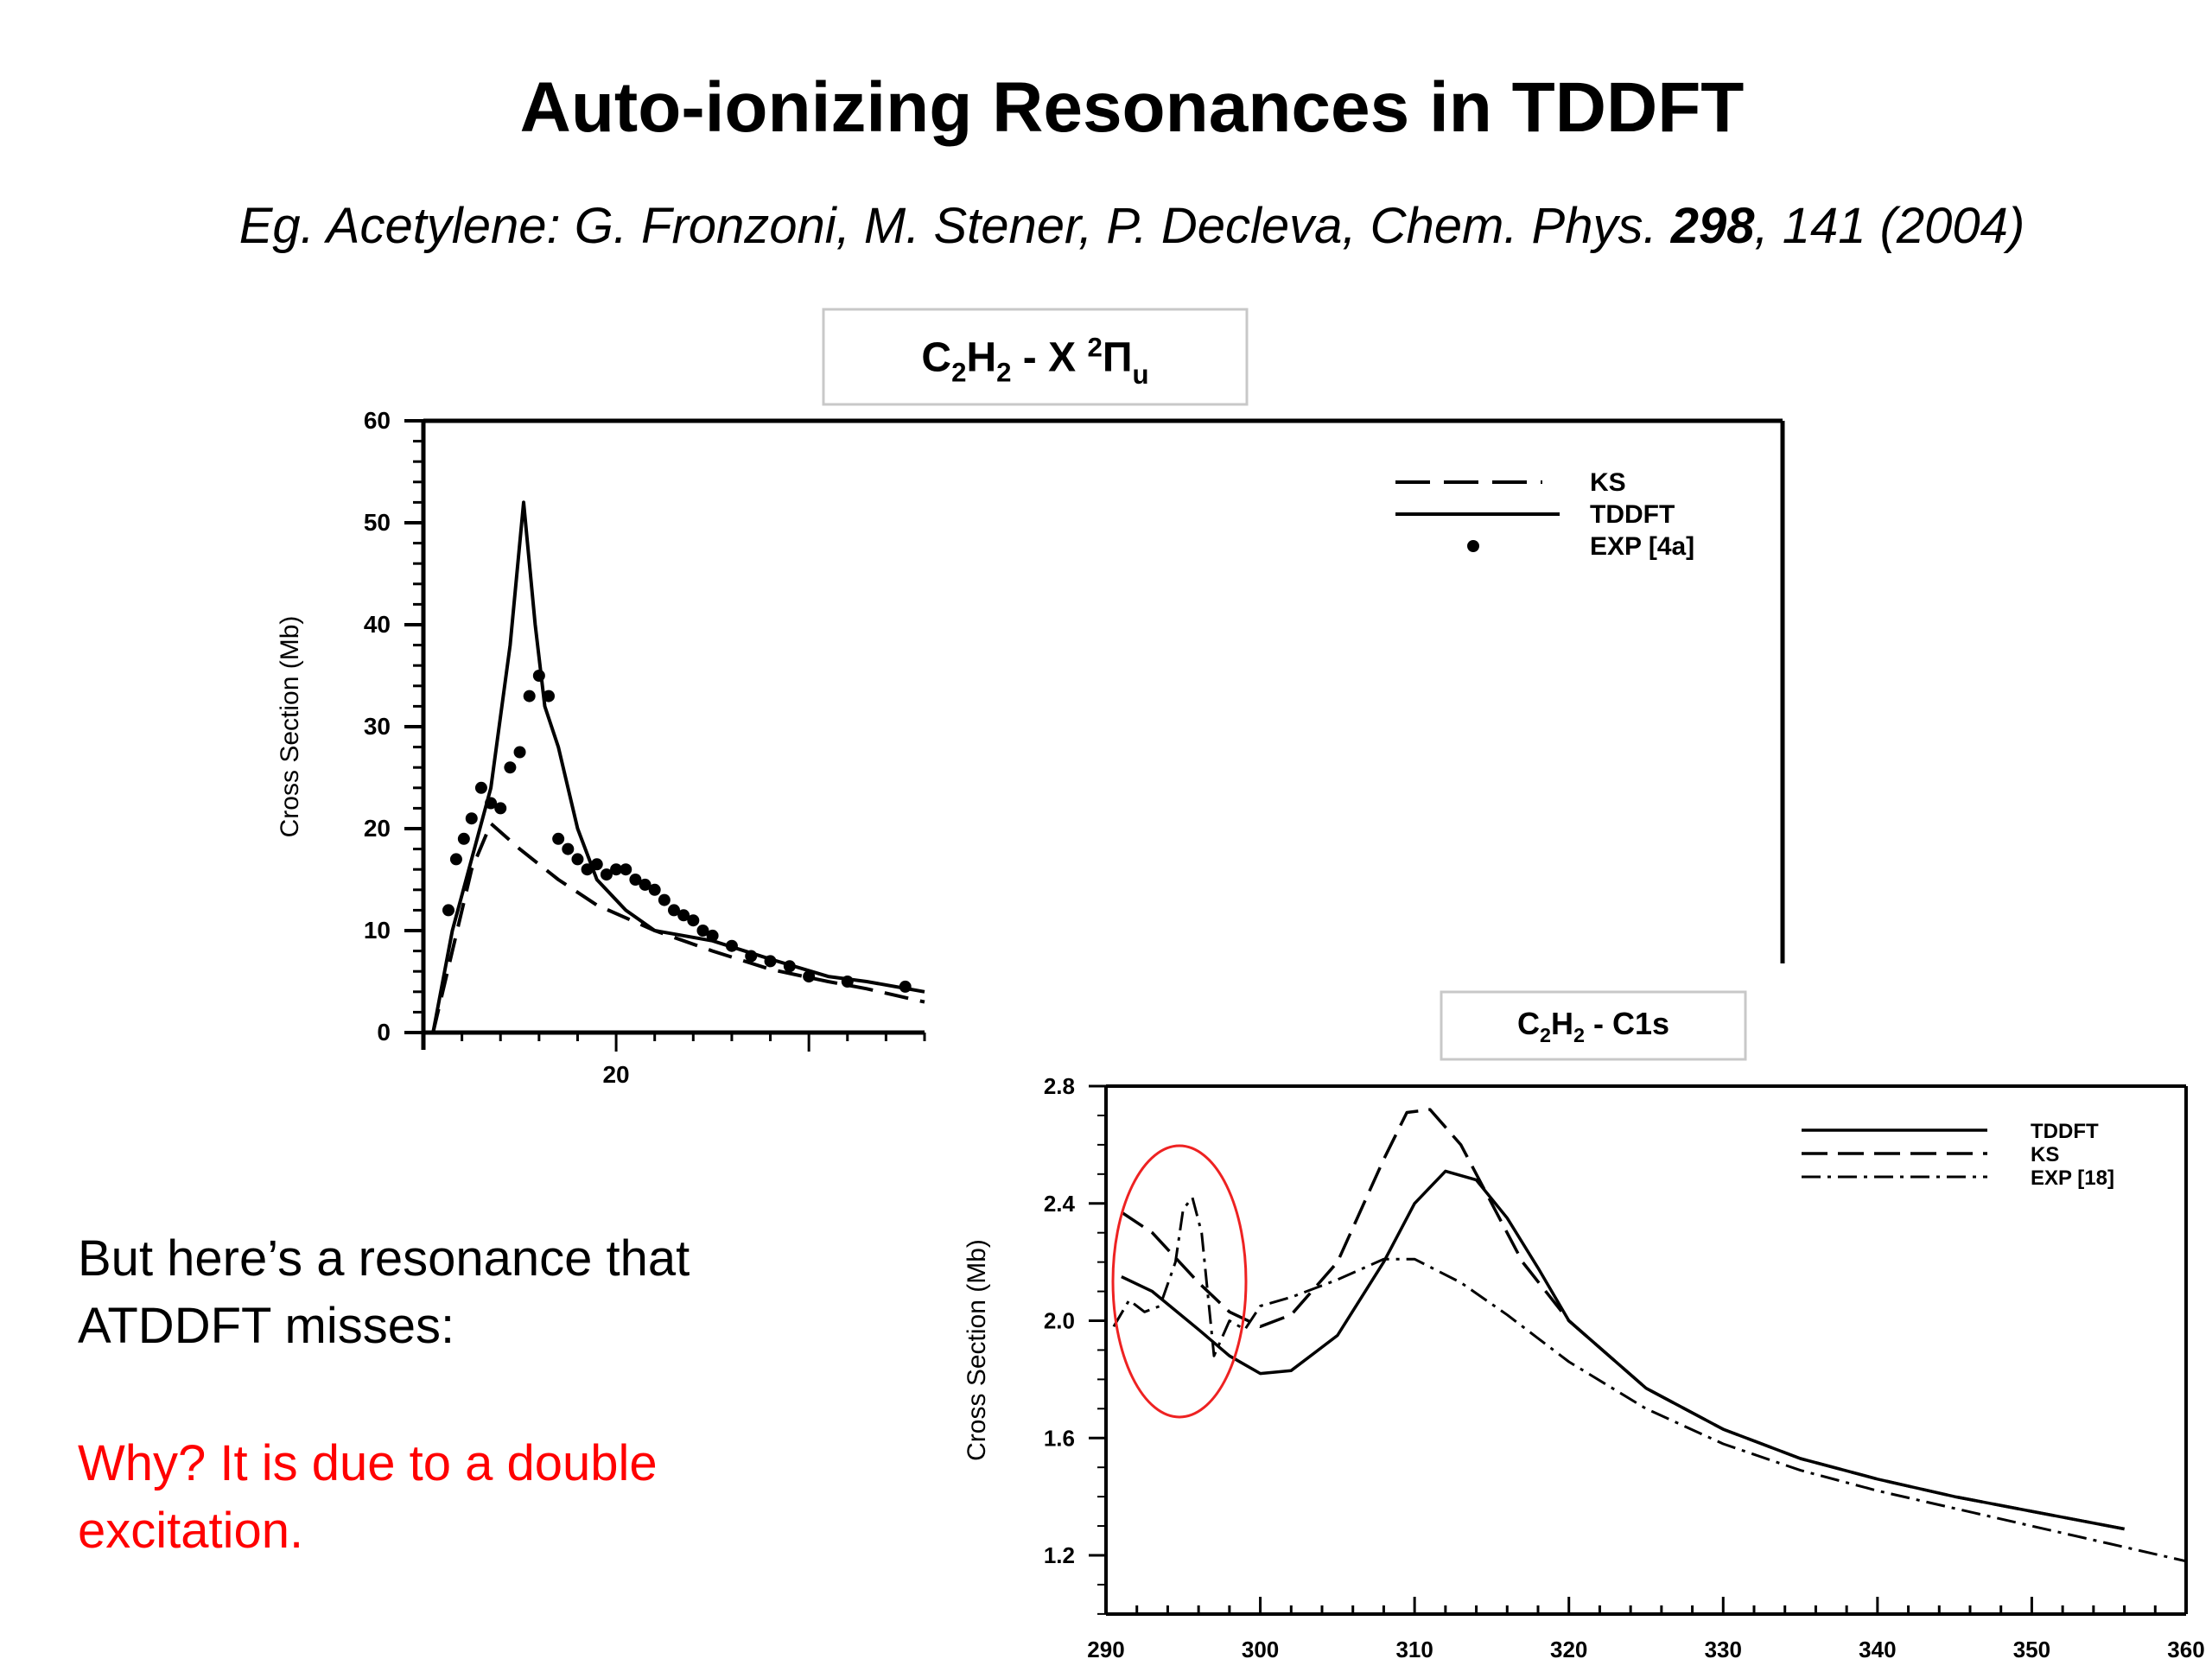 The image size is (2212, 1659). Describe the element at coordinates (384, 1258) in the screenshot. I see `body-line-1: But here’s a resonance that` at that location.